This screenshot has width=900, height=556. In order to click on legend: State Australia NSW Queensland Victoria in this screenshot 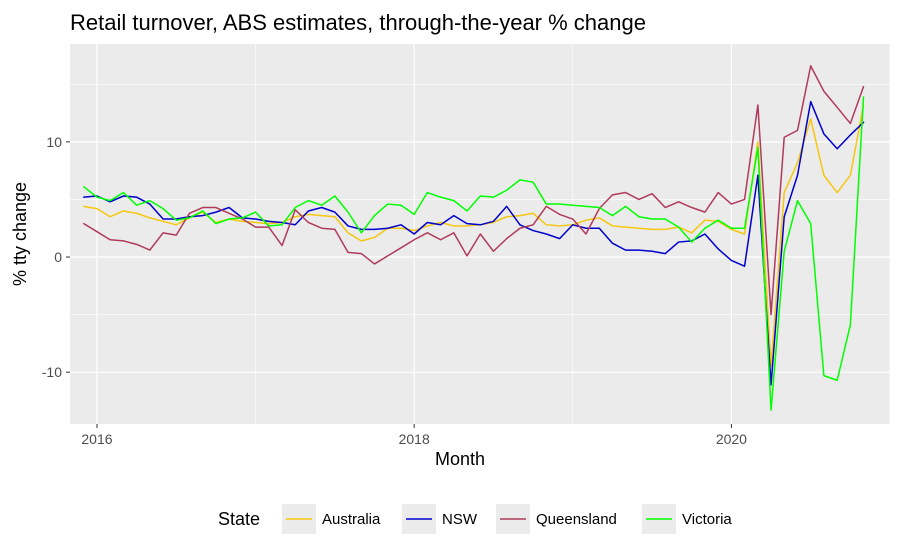, I will do `click(475, 519)`.